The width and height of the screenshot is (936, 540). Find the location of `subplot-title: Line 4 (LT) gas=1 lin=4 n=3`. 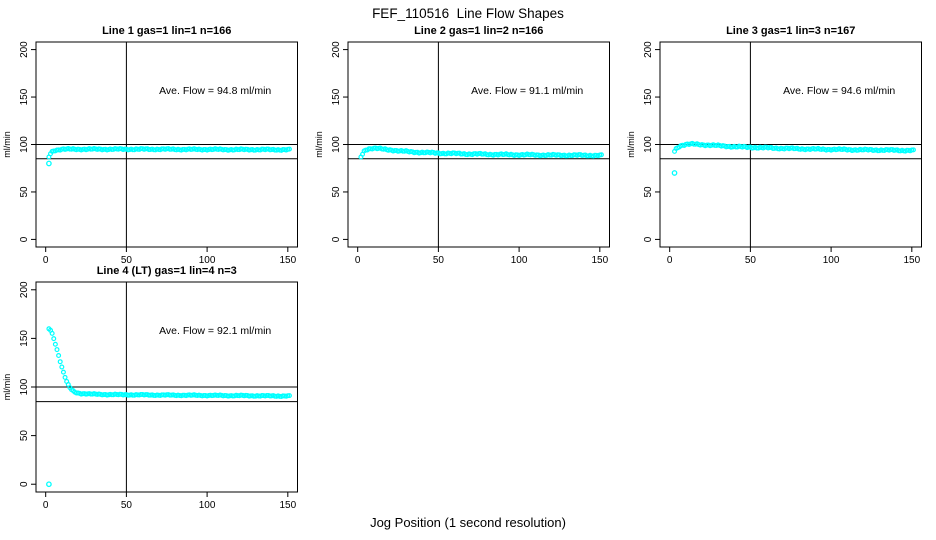

subplot-title: Line 4 (LT) gas=1 lin=4 n=3 is located at coordinates (167, 271).